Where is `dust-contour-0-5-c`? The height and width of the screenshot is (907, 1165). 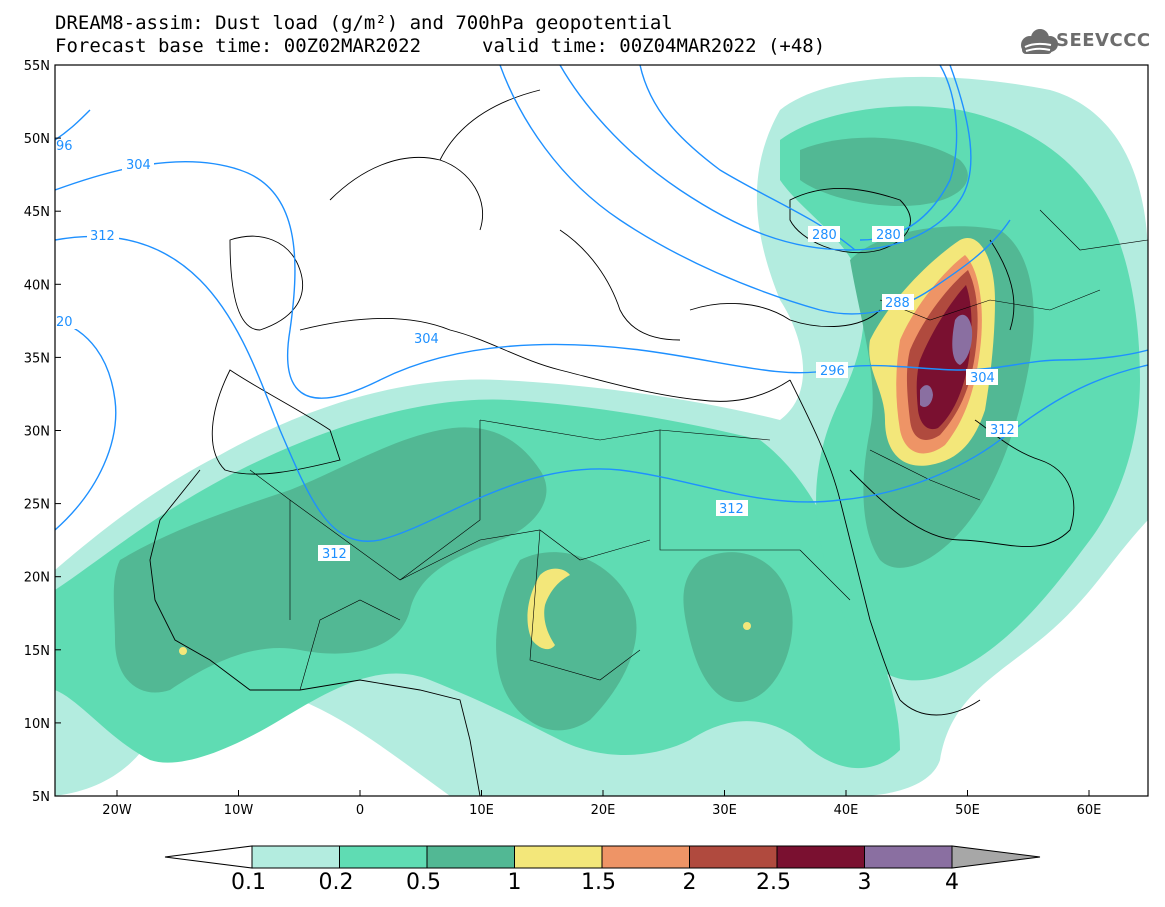 dust-contour-0-5-c is located at coordinates (738, 627).